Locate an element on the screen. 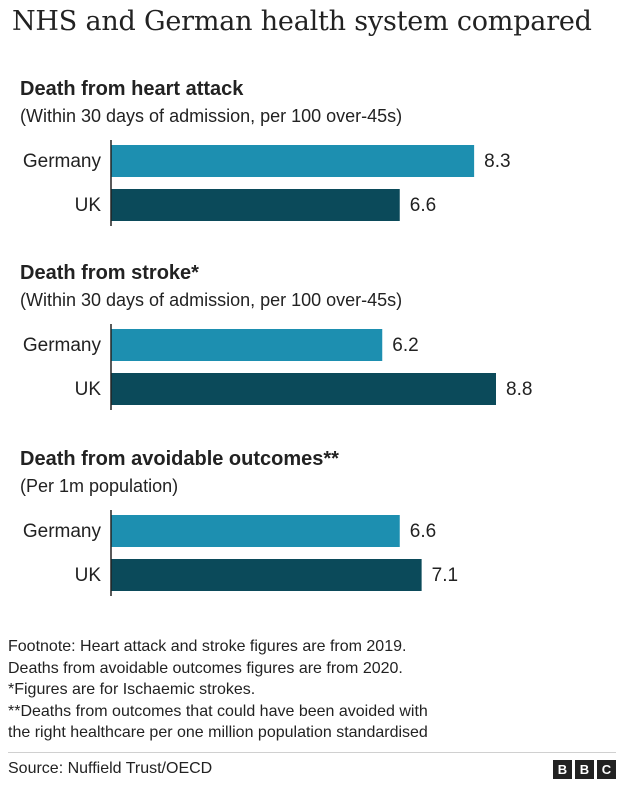  value-label: 6.2 is located at coordinates (405, 345).